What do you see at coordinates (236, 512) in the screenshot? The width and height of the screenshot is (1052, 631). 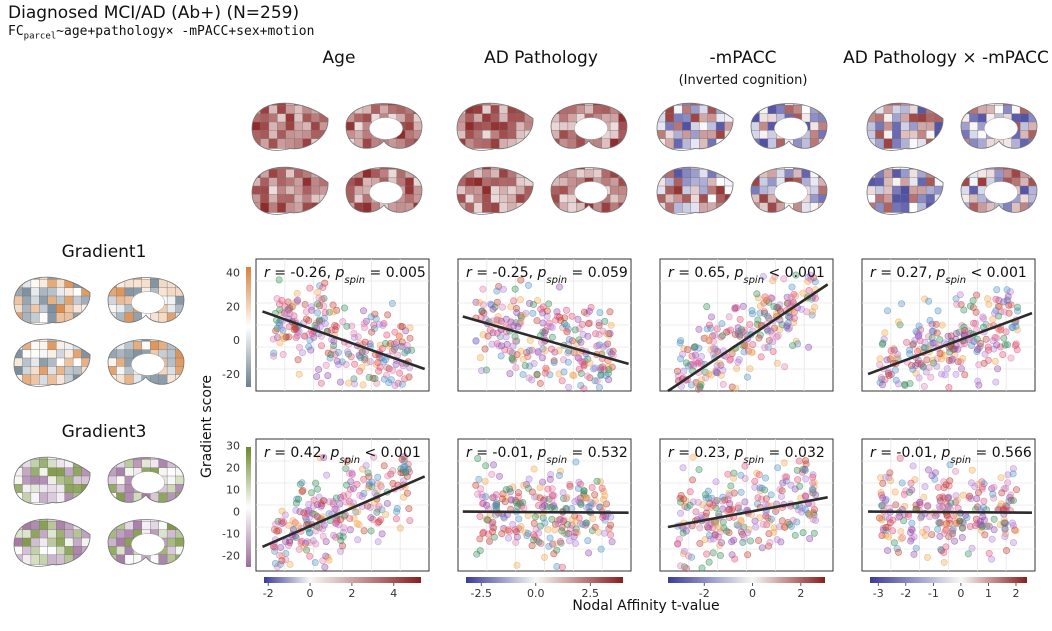 I see `y-tick-label: 0` at bounding box center [236, 512].